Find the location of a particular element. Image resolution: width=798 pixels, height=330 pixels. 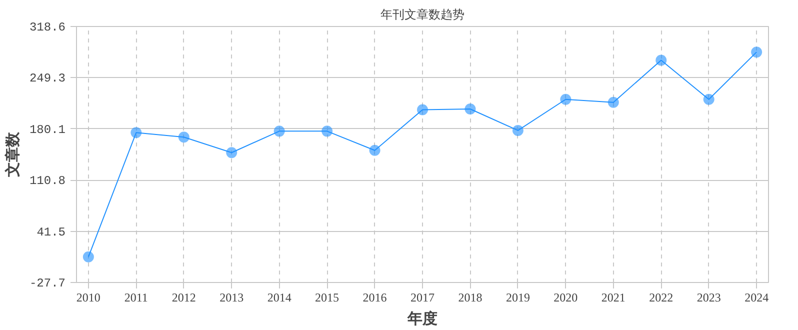

x-tick-label: 2010 is located at coordinates (88, 297).